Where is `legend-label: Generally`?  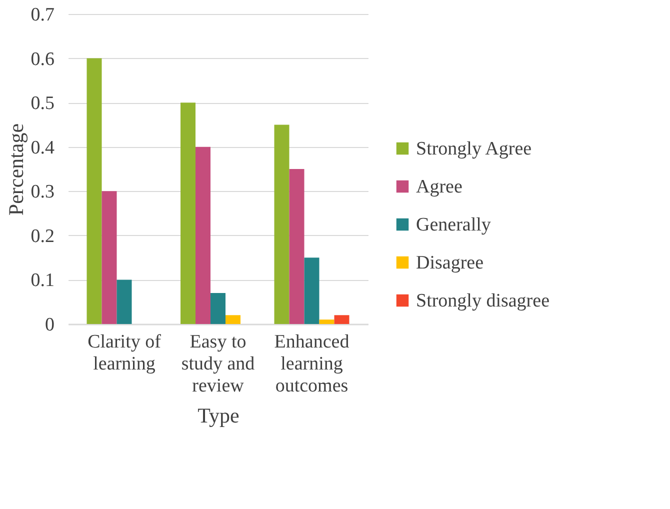 legend-label: Generally is located at coordinates (454, 225).